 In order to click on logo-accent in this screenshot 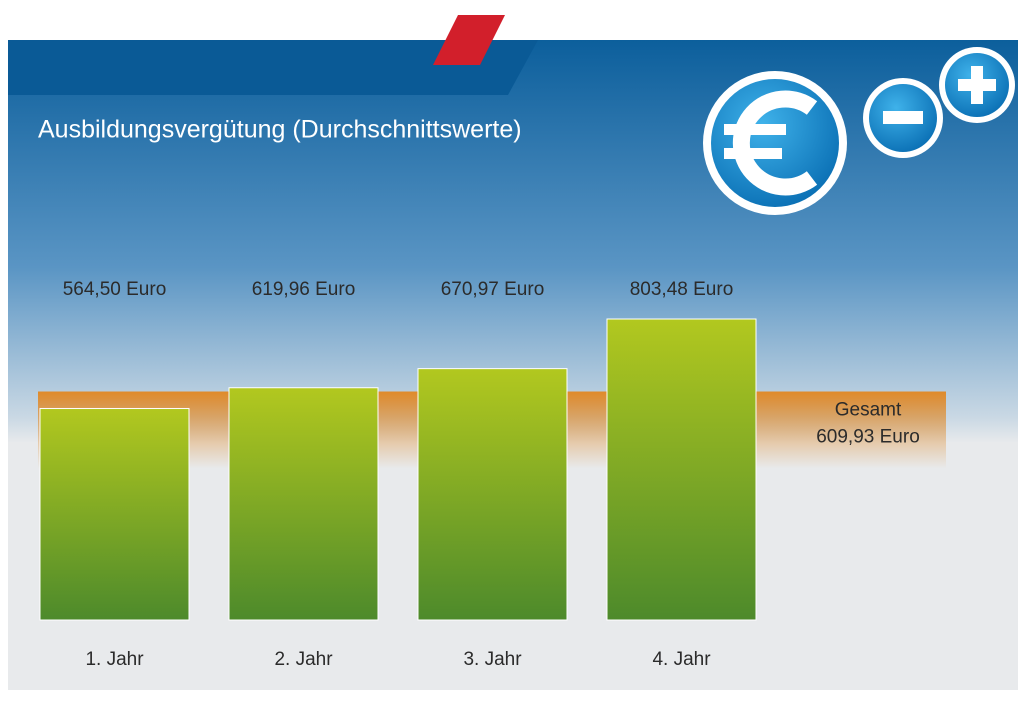, I will do `click(469, 40)`.